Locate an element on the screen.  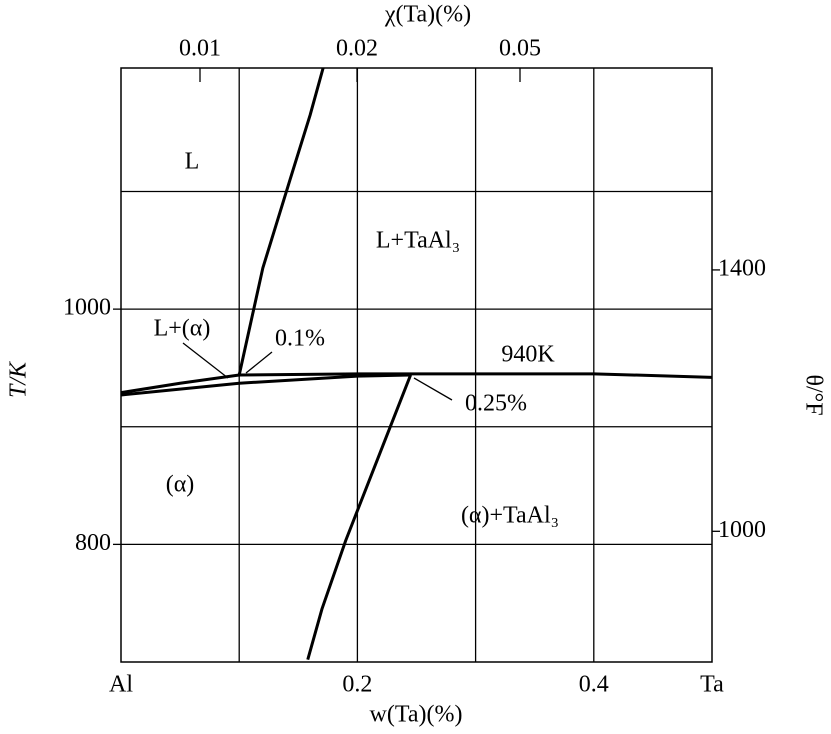
x2-tick-label: 0.01 is located at coordinates (200, 49).